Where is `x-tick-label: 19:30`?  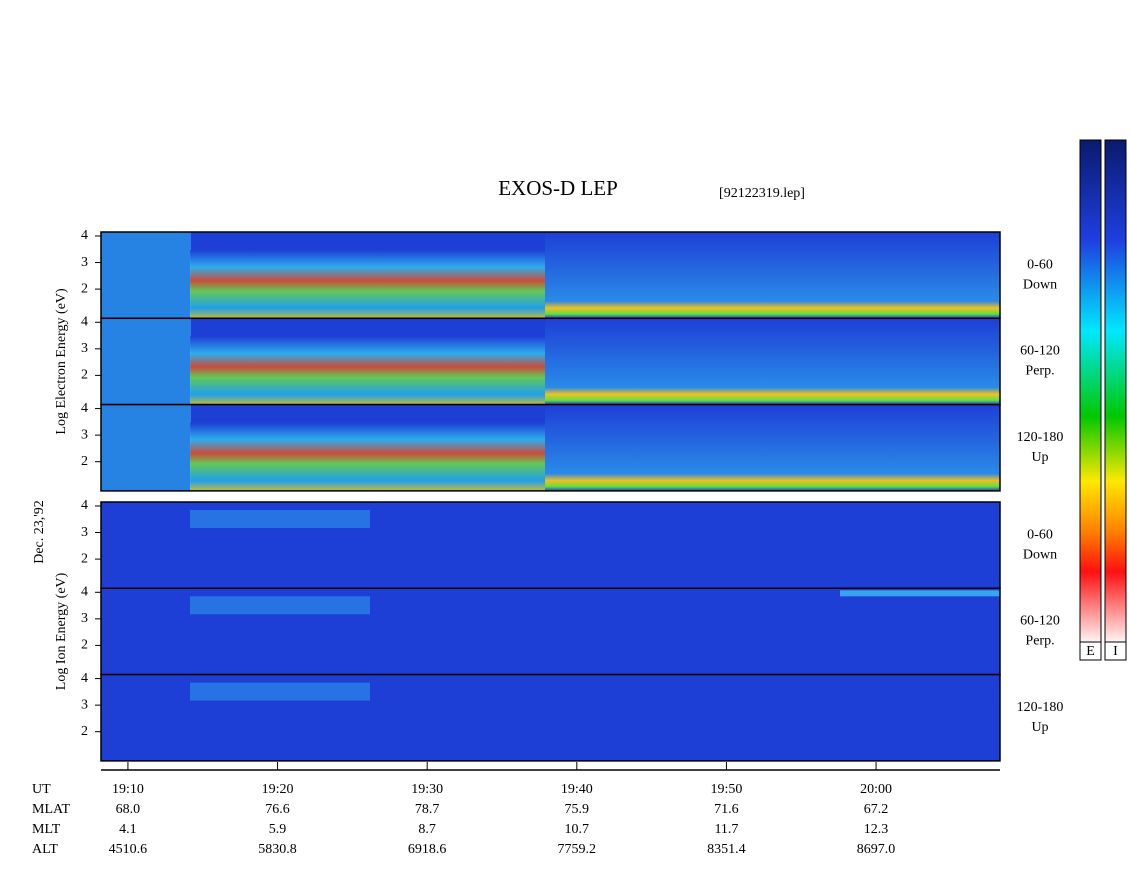
x-tick-label: 19:30 is located at coordinates (427, 789).